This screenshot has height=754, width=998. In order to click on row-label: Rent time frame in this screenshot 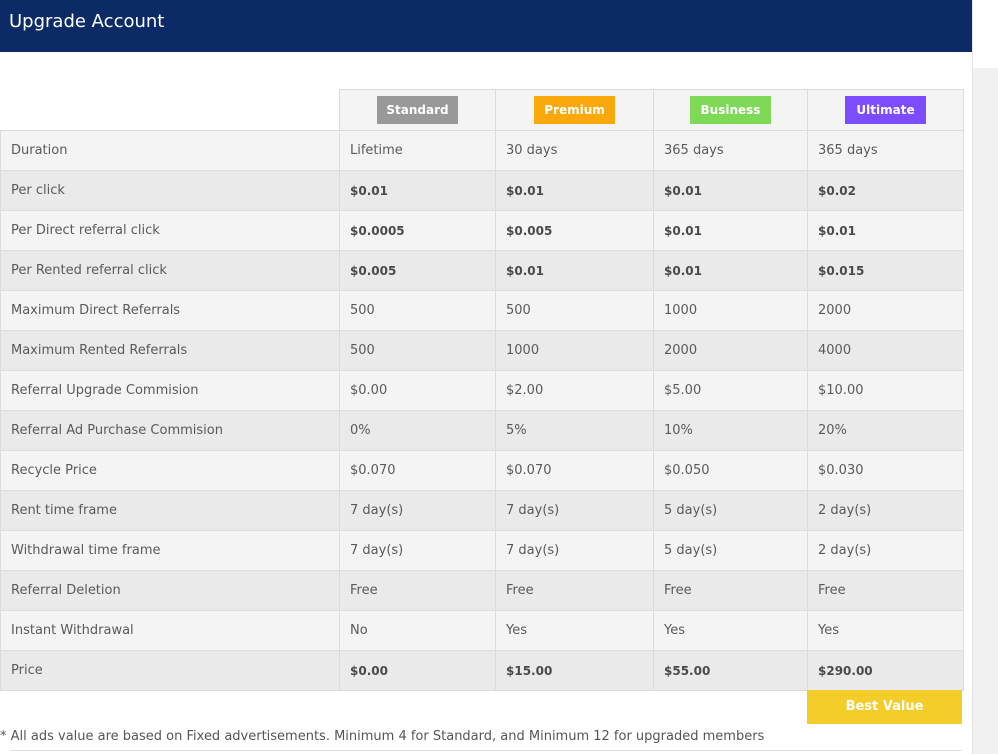, I will do `click(170, 510)`.